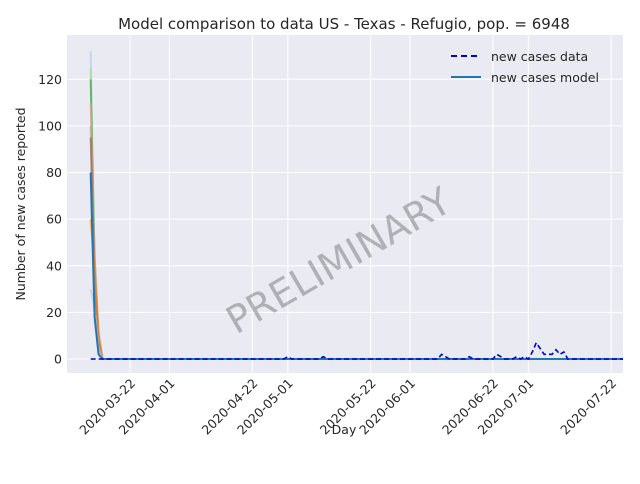 This screenshot has height=484, width=640. Describe the element at coordinates (539, 56) in the screenshot. I see `legend-data-label: new cases data` at that location.